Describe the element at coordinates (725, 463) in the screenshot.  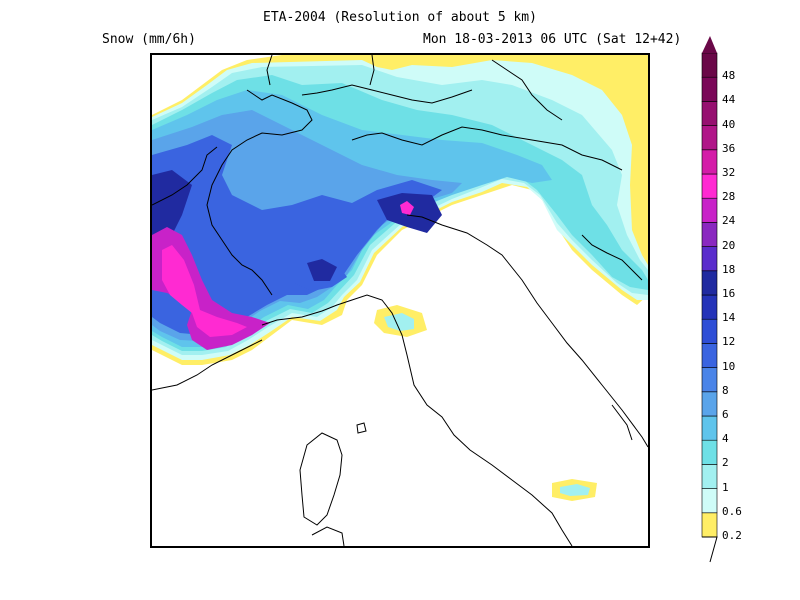
I see `color-scale-label: 2` at that location.